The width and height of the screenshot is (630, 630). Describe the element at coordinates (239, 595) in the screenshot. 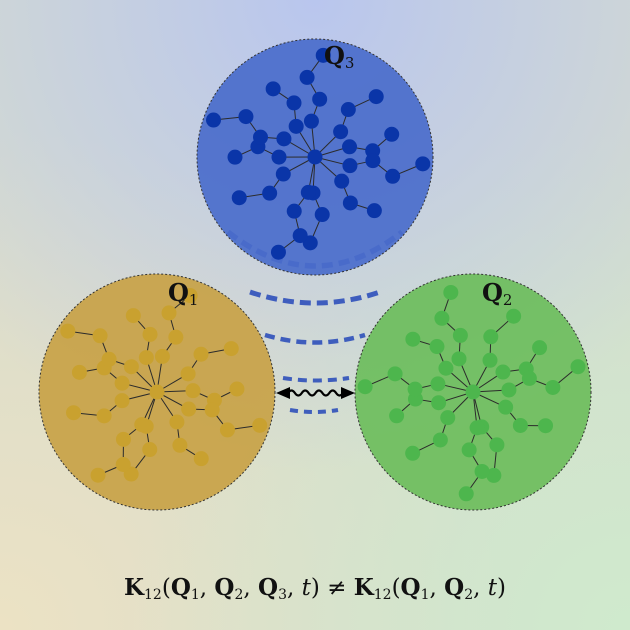

I see `equation-part: 2` at that location.